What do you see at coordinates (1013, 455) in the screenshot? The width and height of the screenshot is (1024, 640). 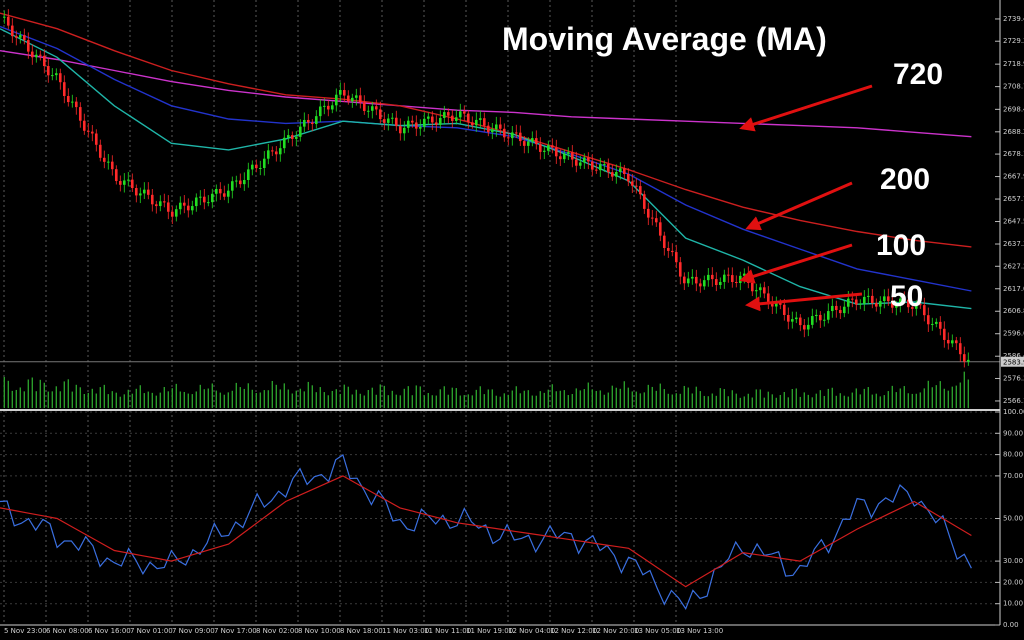 I see `osc-tick-label: 80.00` at bounding box center [1013, 455].